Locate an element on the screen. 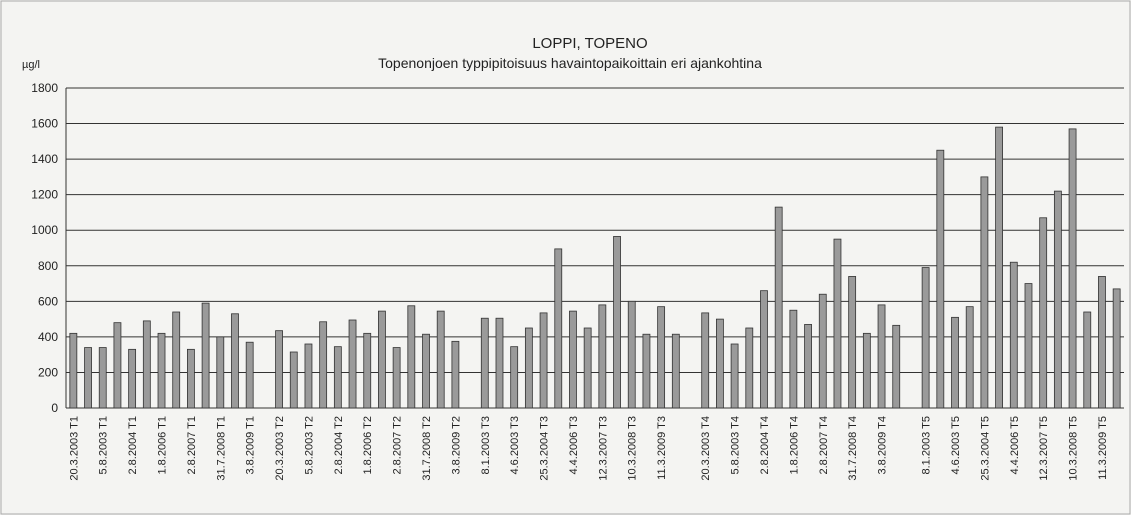 This screenshot has width=1131, height=515. x-tick-label: 10.3.2008 T3 is located at coordinates (633, 448).